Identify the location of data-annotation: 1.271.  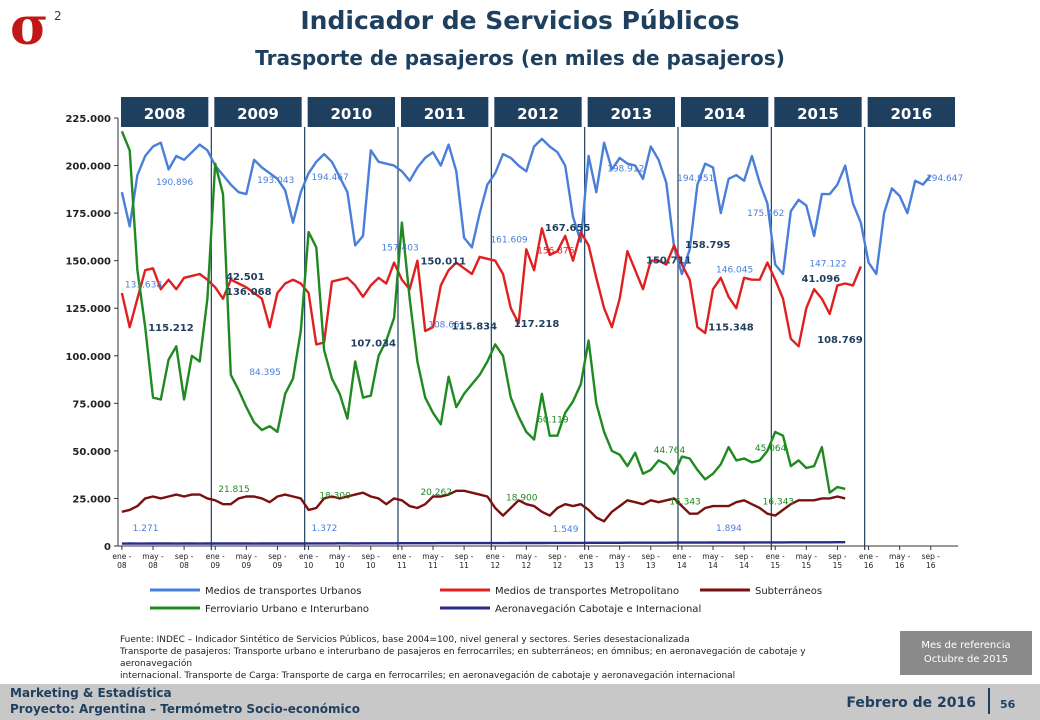
(146, 529).